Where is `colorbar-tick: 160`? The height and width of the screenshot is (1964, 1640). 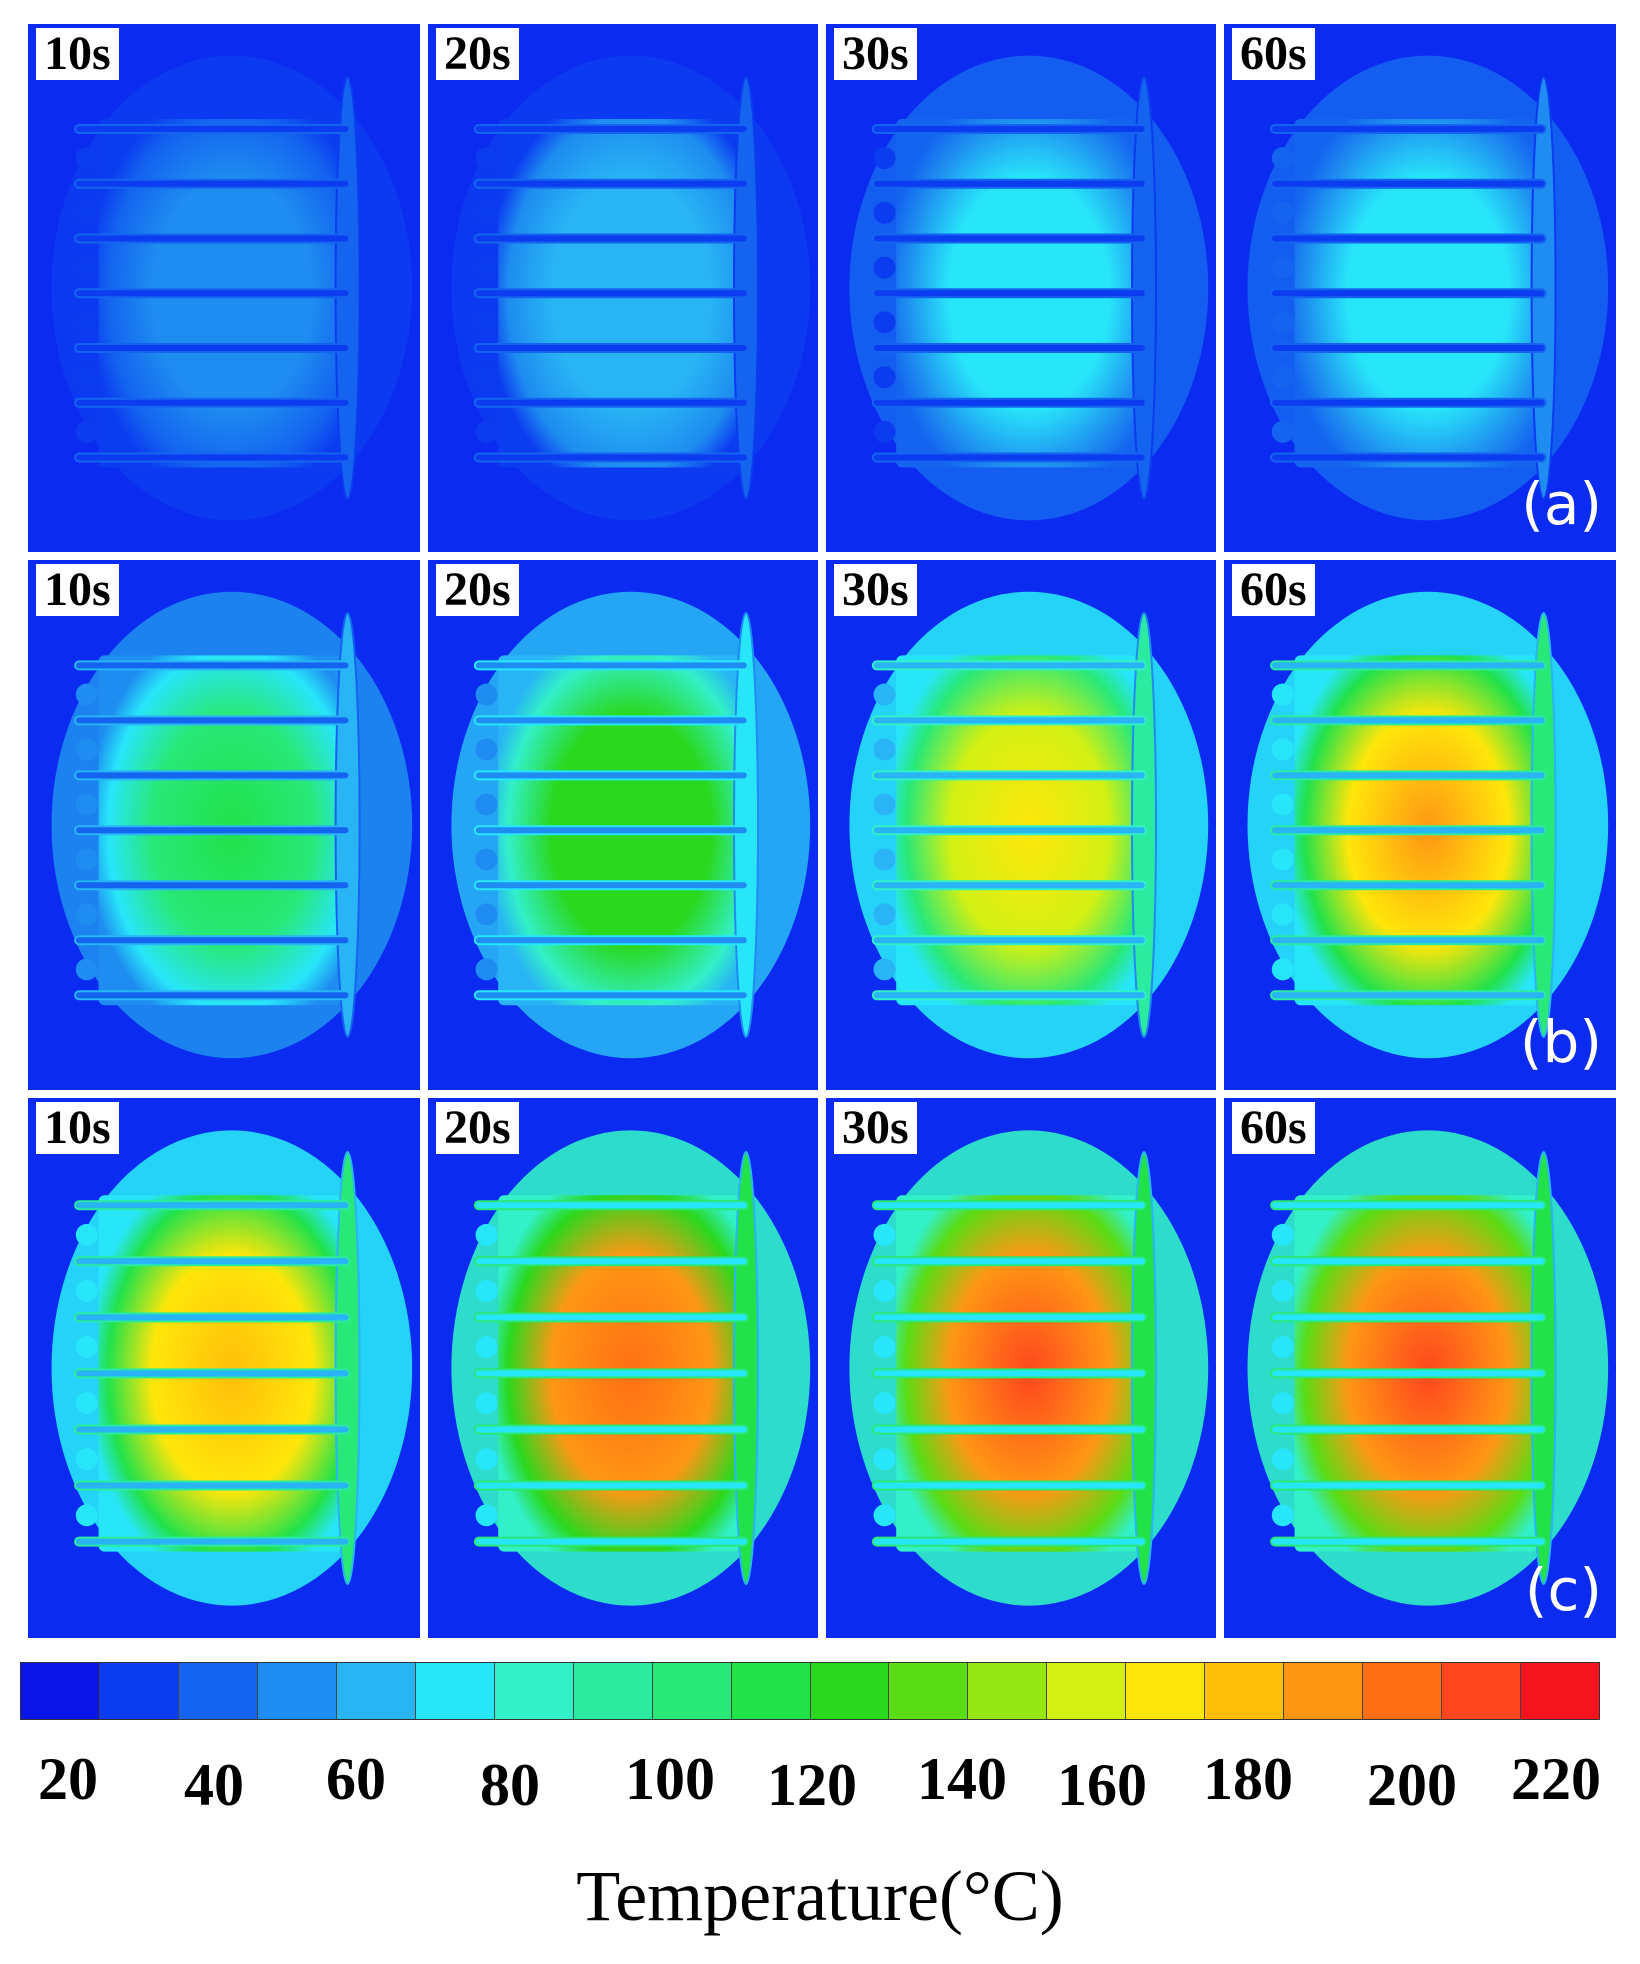 colorbar-tick: 160 is located at coordinates (1102, 1785).